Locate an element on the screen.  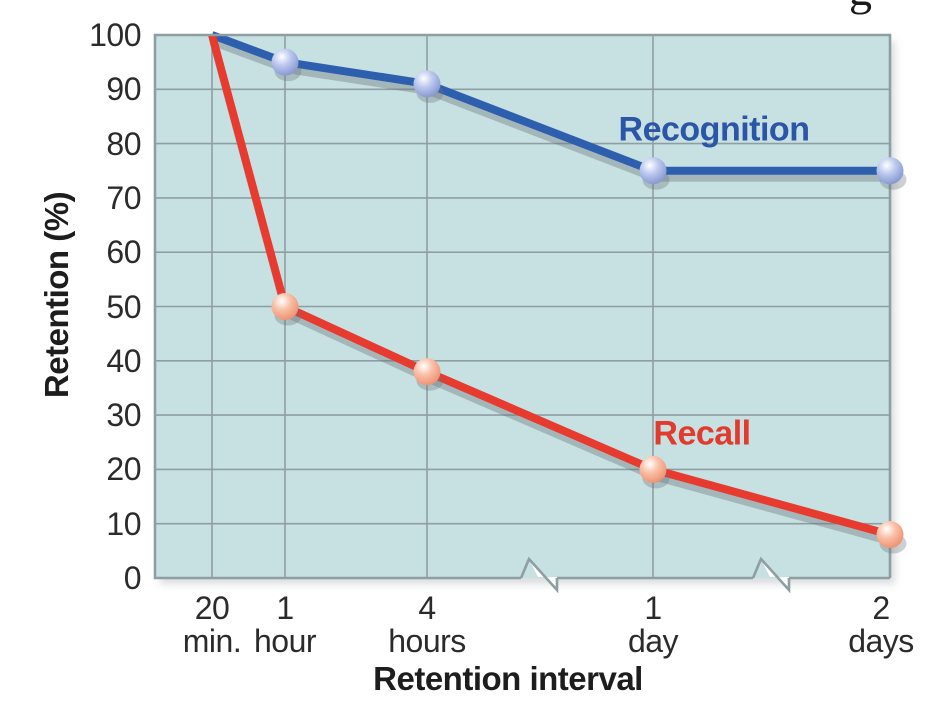
y-tick-label: 90 is located at coordinates (123, 89).